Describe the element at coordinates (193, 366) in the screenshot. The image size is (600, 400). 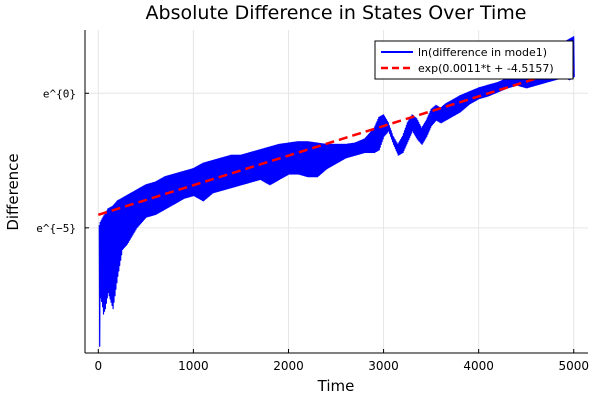
I see `x-tick-label: 1000` at that location.